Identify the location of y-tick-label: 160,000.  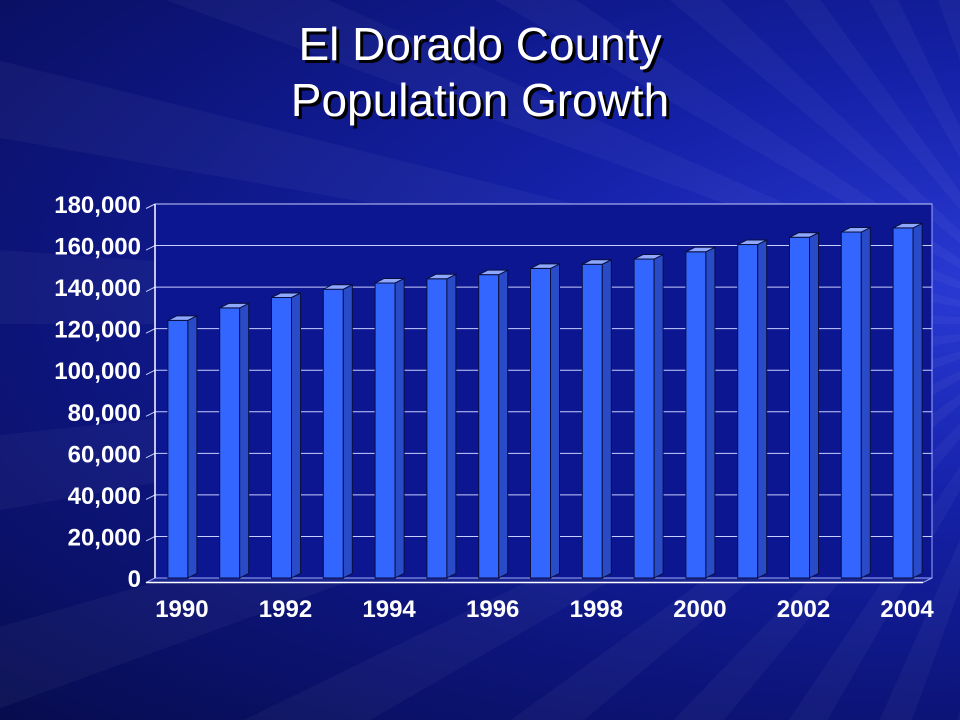
(97, 247).